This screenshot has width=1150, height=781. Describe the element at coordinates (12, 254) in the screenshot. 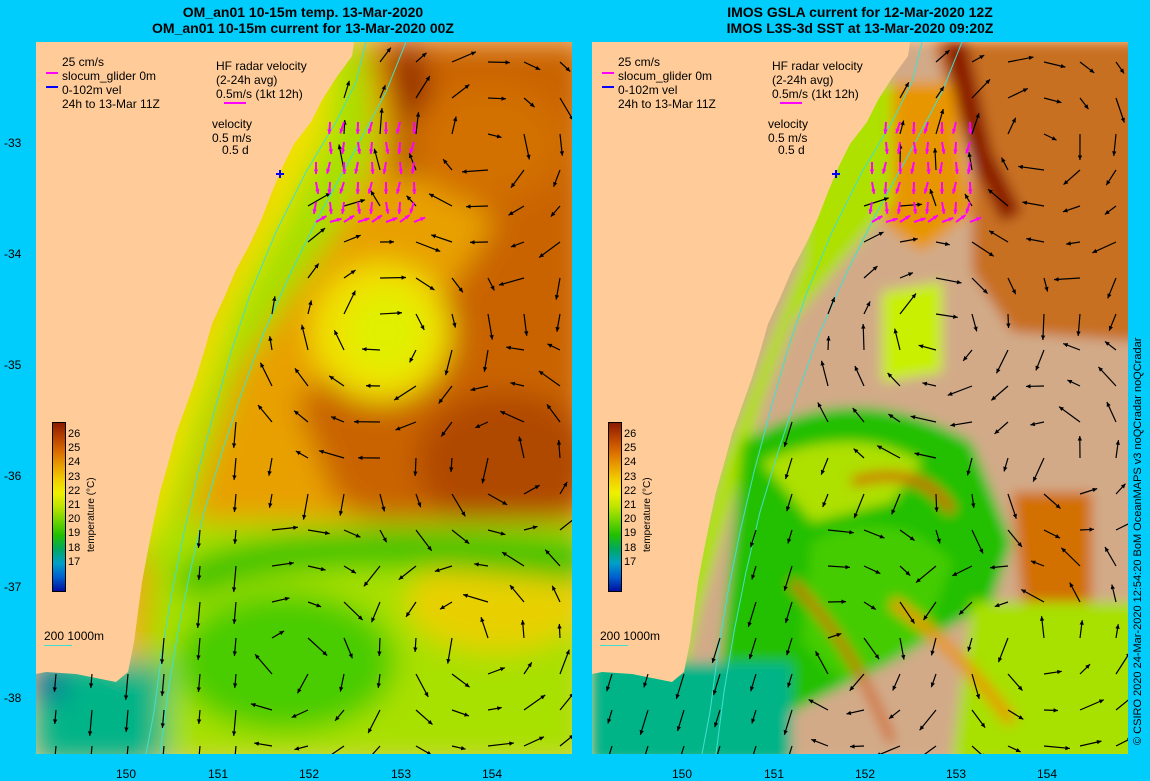

I see `y-tick-label: -34` at that location.